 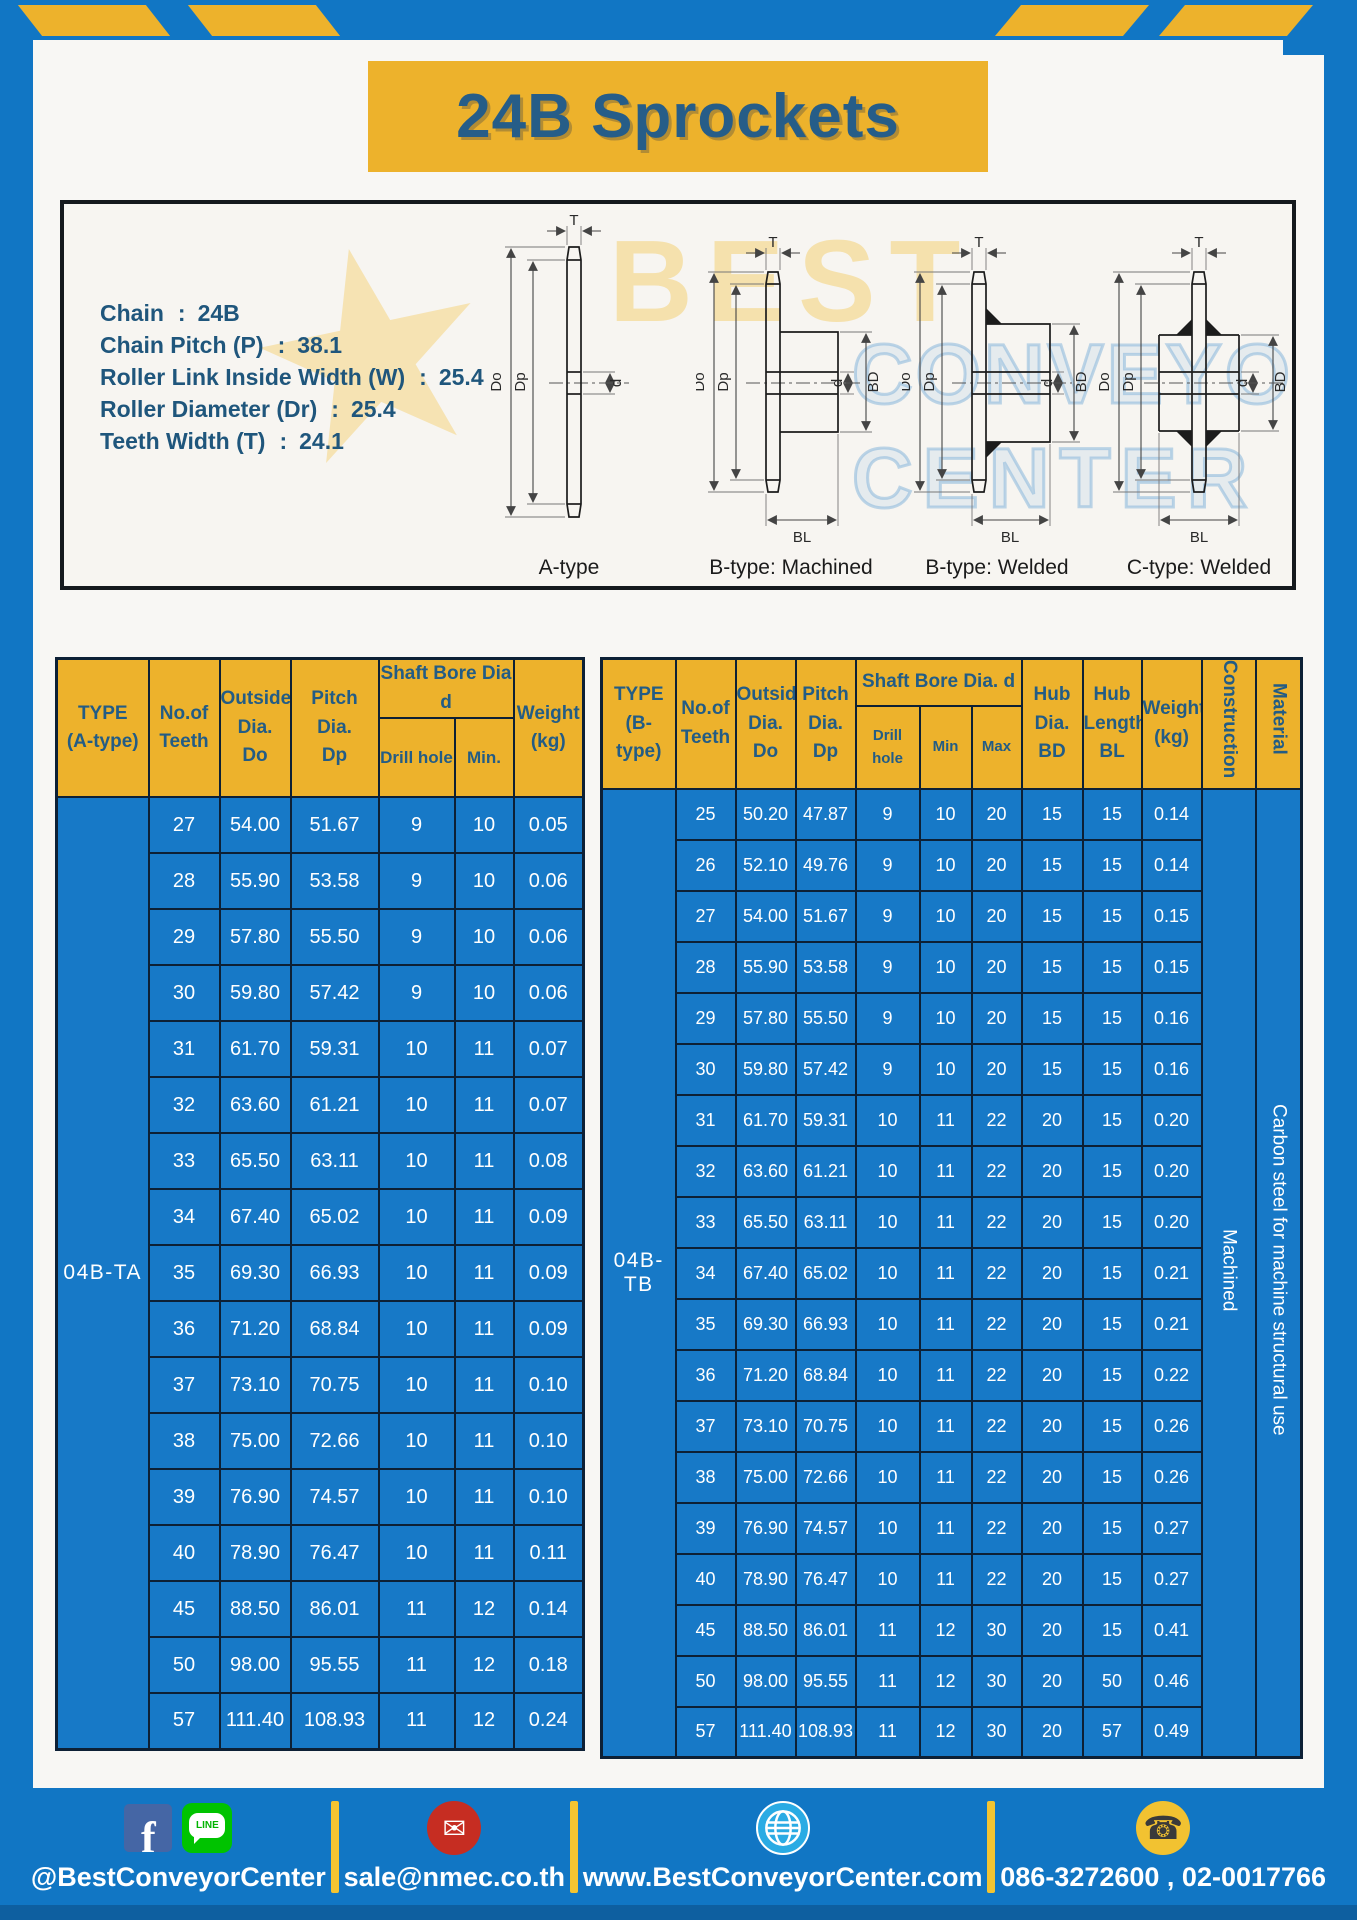 What do you see at coordinates (837, 383) in the screenshot?
I see `dim-label-d: d` at bounding box center [837, 383].